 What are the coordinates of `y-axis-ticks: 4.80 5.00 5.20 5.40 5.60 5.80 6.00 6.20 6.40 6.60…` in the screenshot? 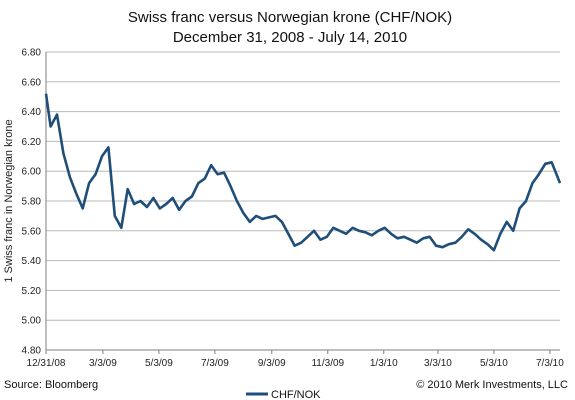 It's located at (32, 202).